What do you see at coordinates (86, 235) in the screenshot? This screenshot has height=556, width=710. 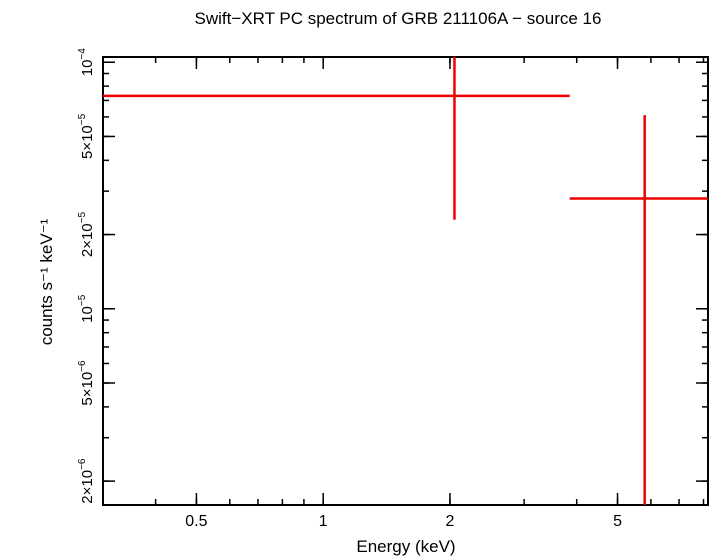 I see `y-tick-label: 2×10−5` at bounding box center [86, 235].